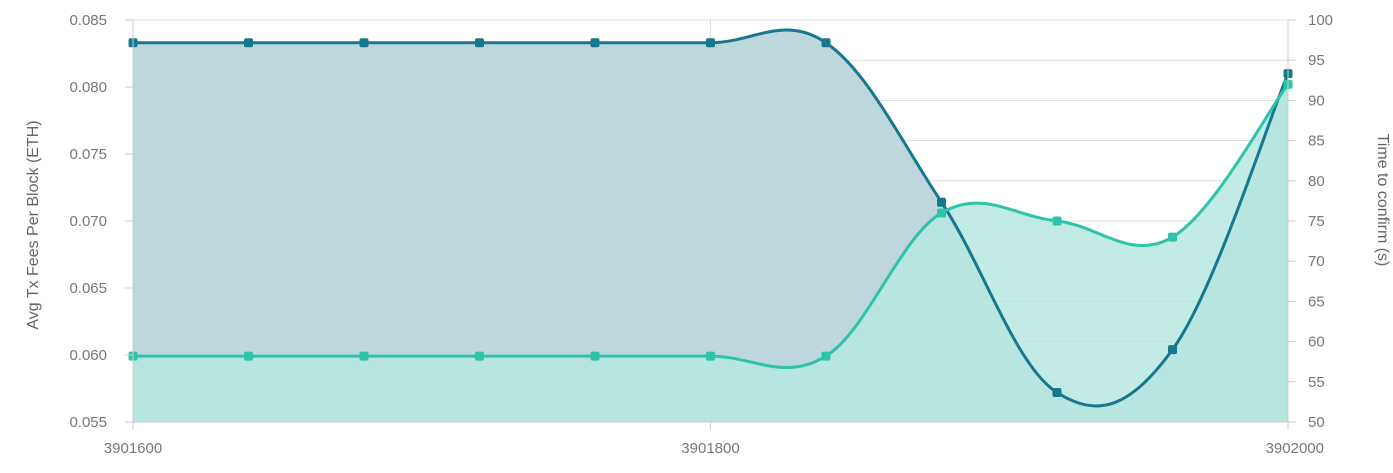 The image size is (1393, 473). What do you see at coordinates (88, 154) in the screenshot?
I see `y-left-tick-label: 0.075` at bounding box center [88, 154].